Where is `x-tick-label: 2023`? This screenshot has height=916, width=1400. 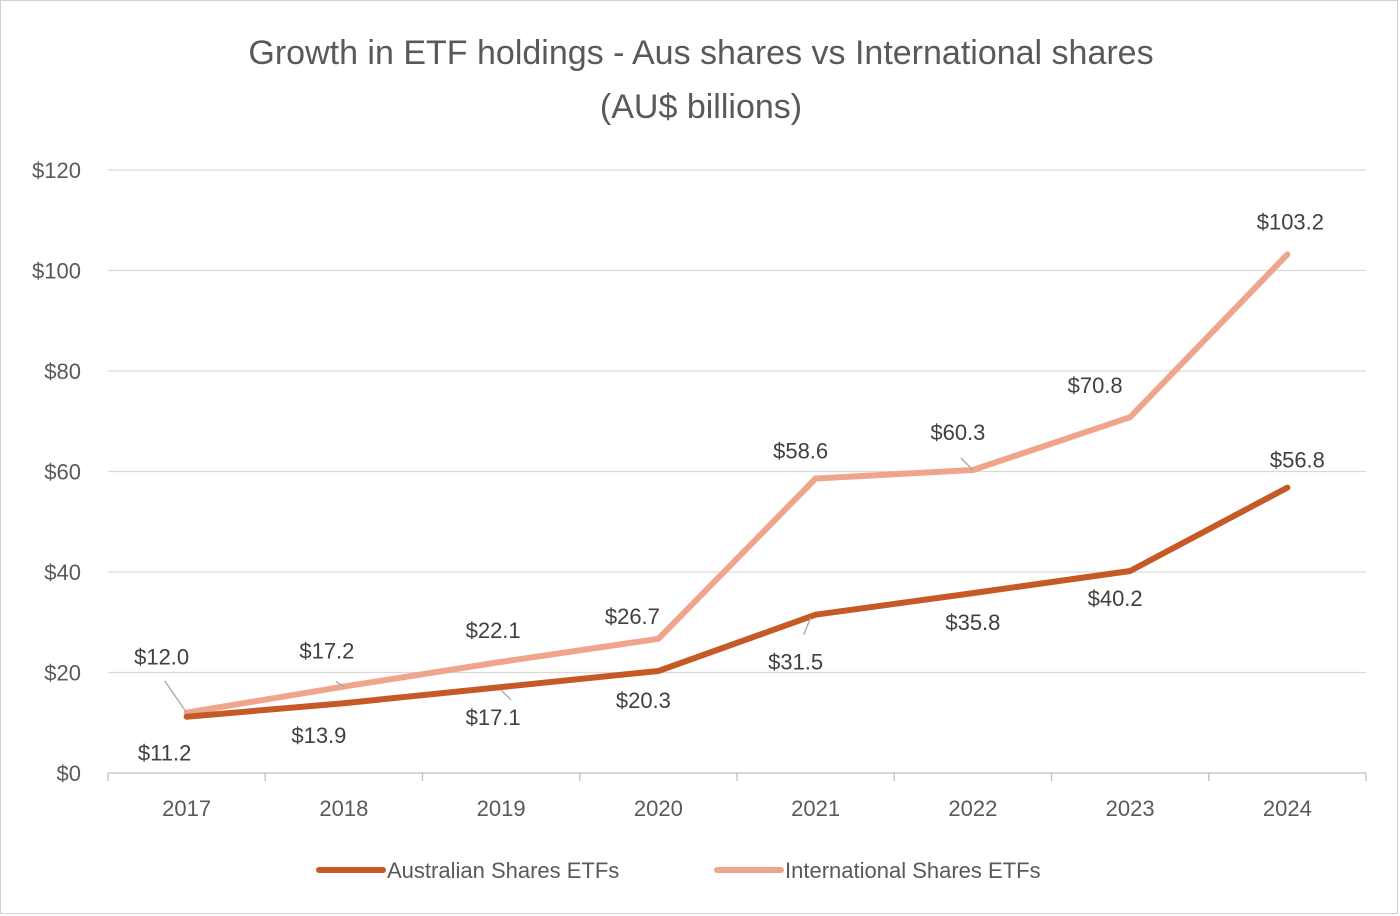 x-tick-label: 2023 is located at coordinates (1130, 808).